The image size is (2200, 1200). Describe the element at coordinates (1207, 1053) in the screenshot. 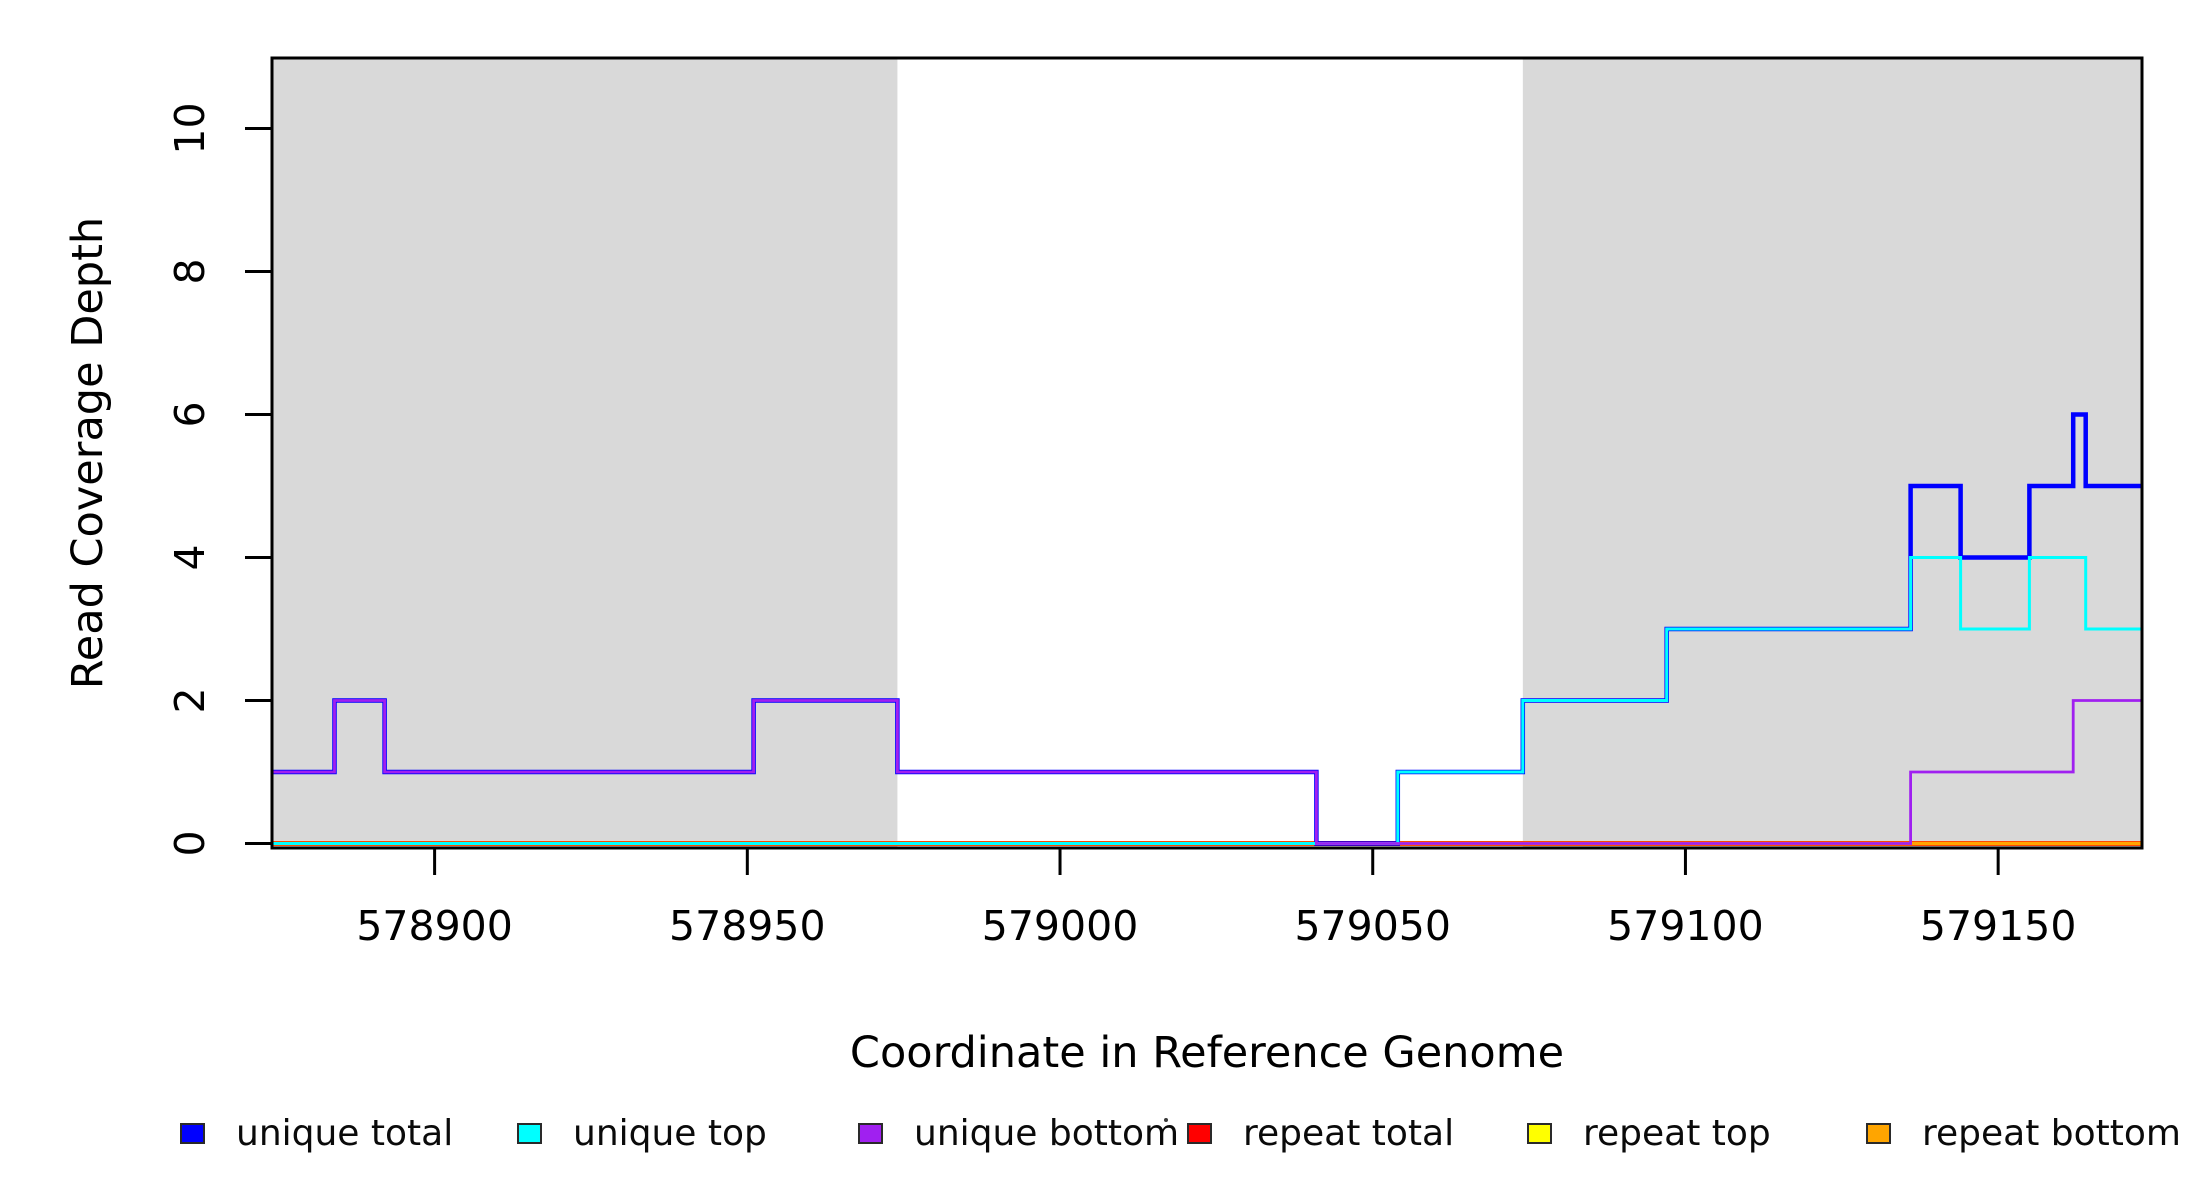

I see `x-axis-title: Coordinate in Reference Genome` at that location.